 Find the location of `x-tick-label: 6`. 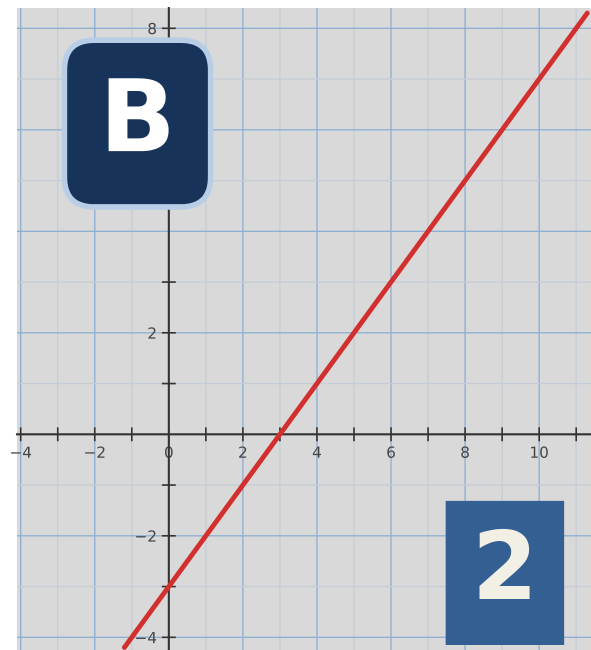

x-tick-label: 6 is located at coordinates (391, 452).